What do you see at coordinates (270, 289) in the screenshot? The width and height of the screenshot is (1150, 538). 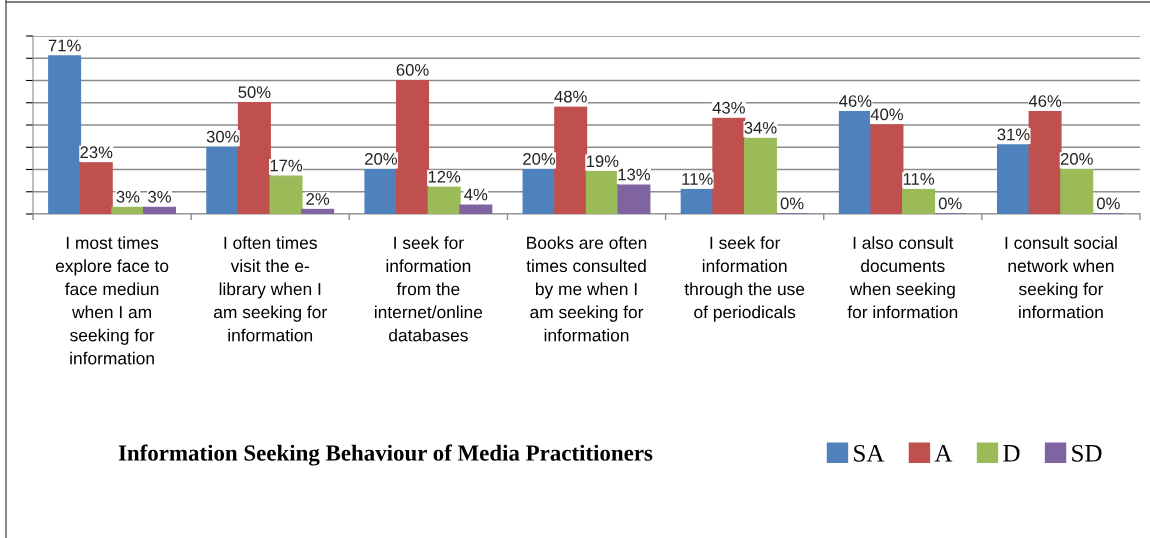 I see `x-tick-label: I often times visit the e- library when I am seeking for information` at bounding box center [270, 289].